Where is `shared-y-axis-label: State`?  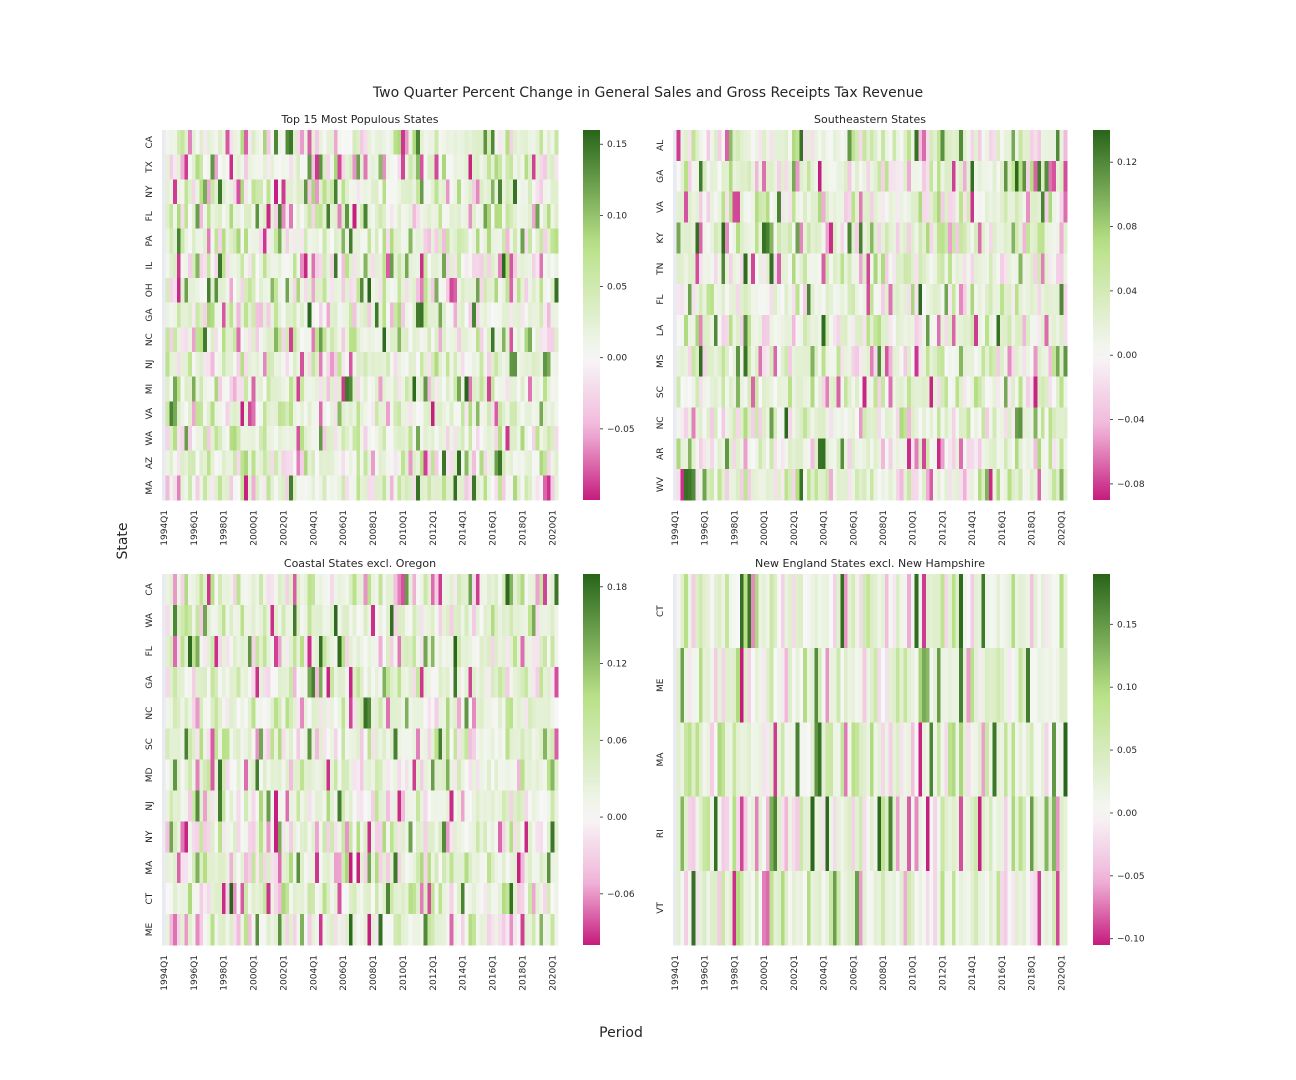 shared-y-axis-label: State is located at coordinates (123, 540).